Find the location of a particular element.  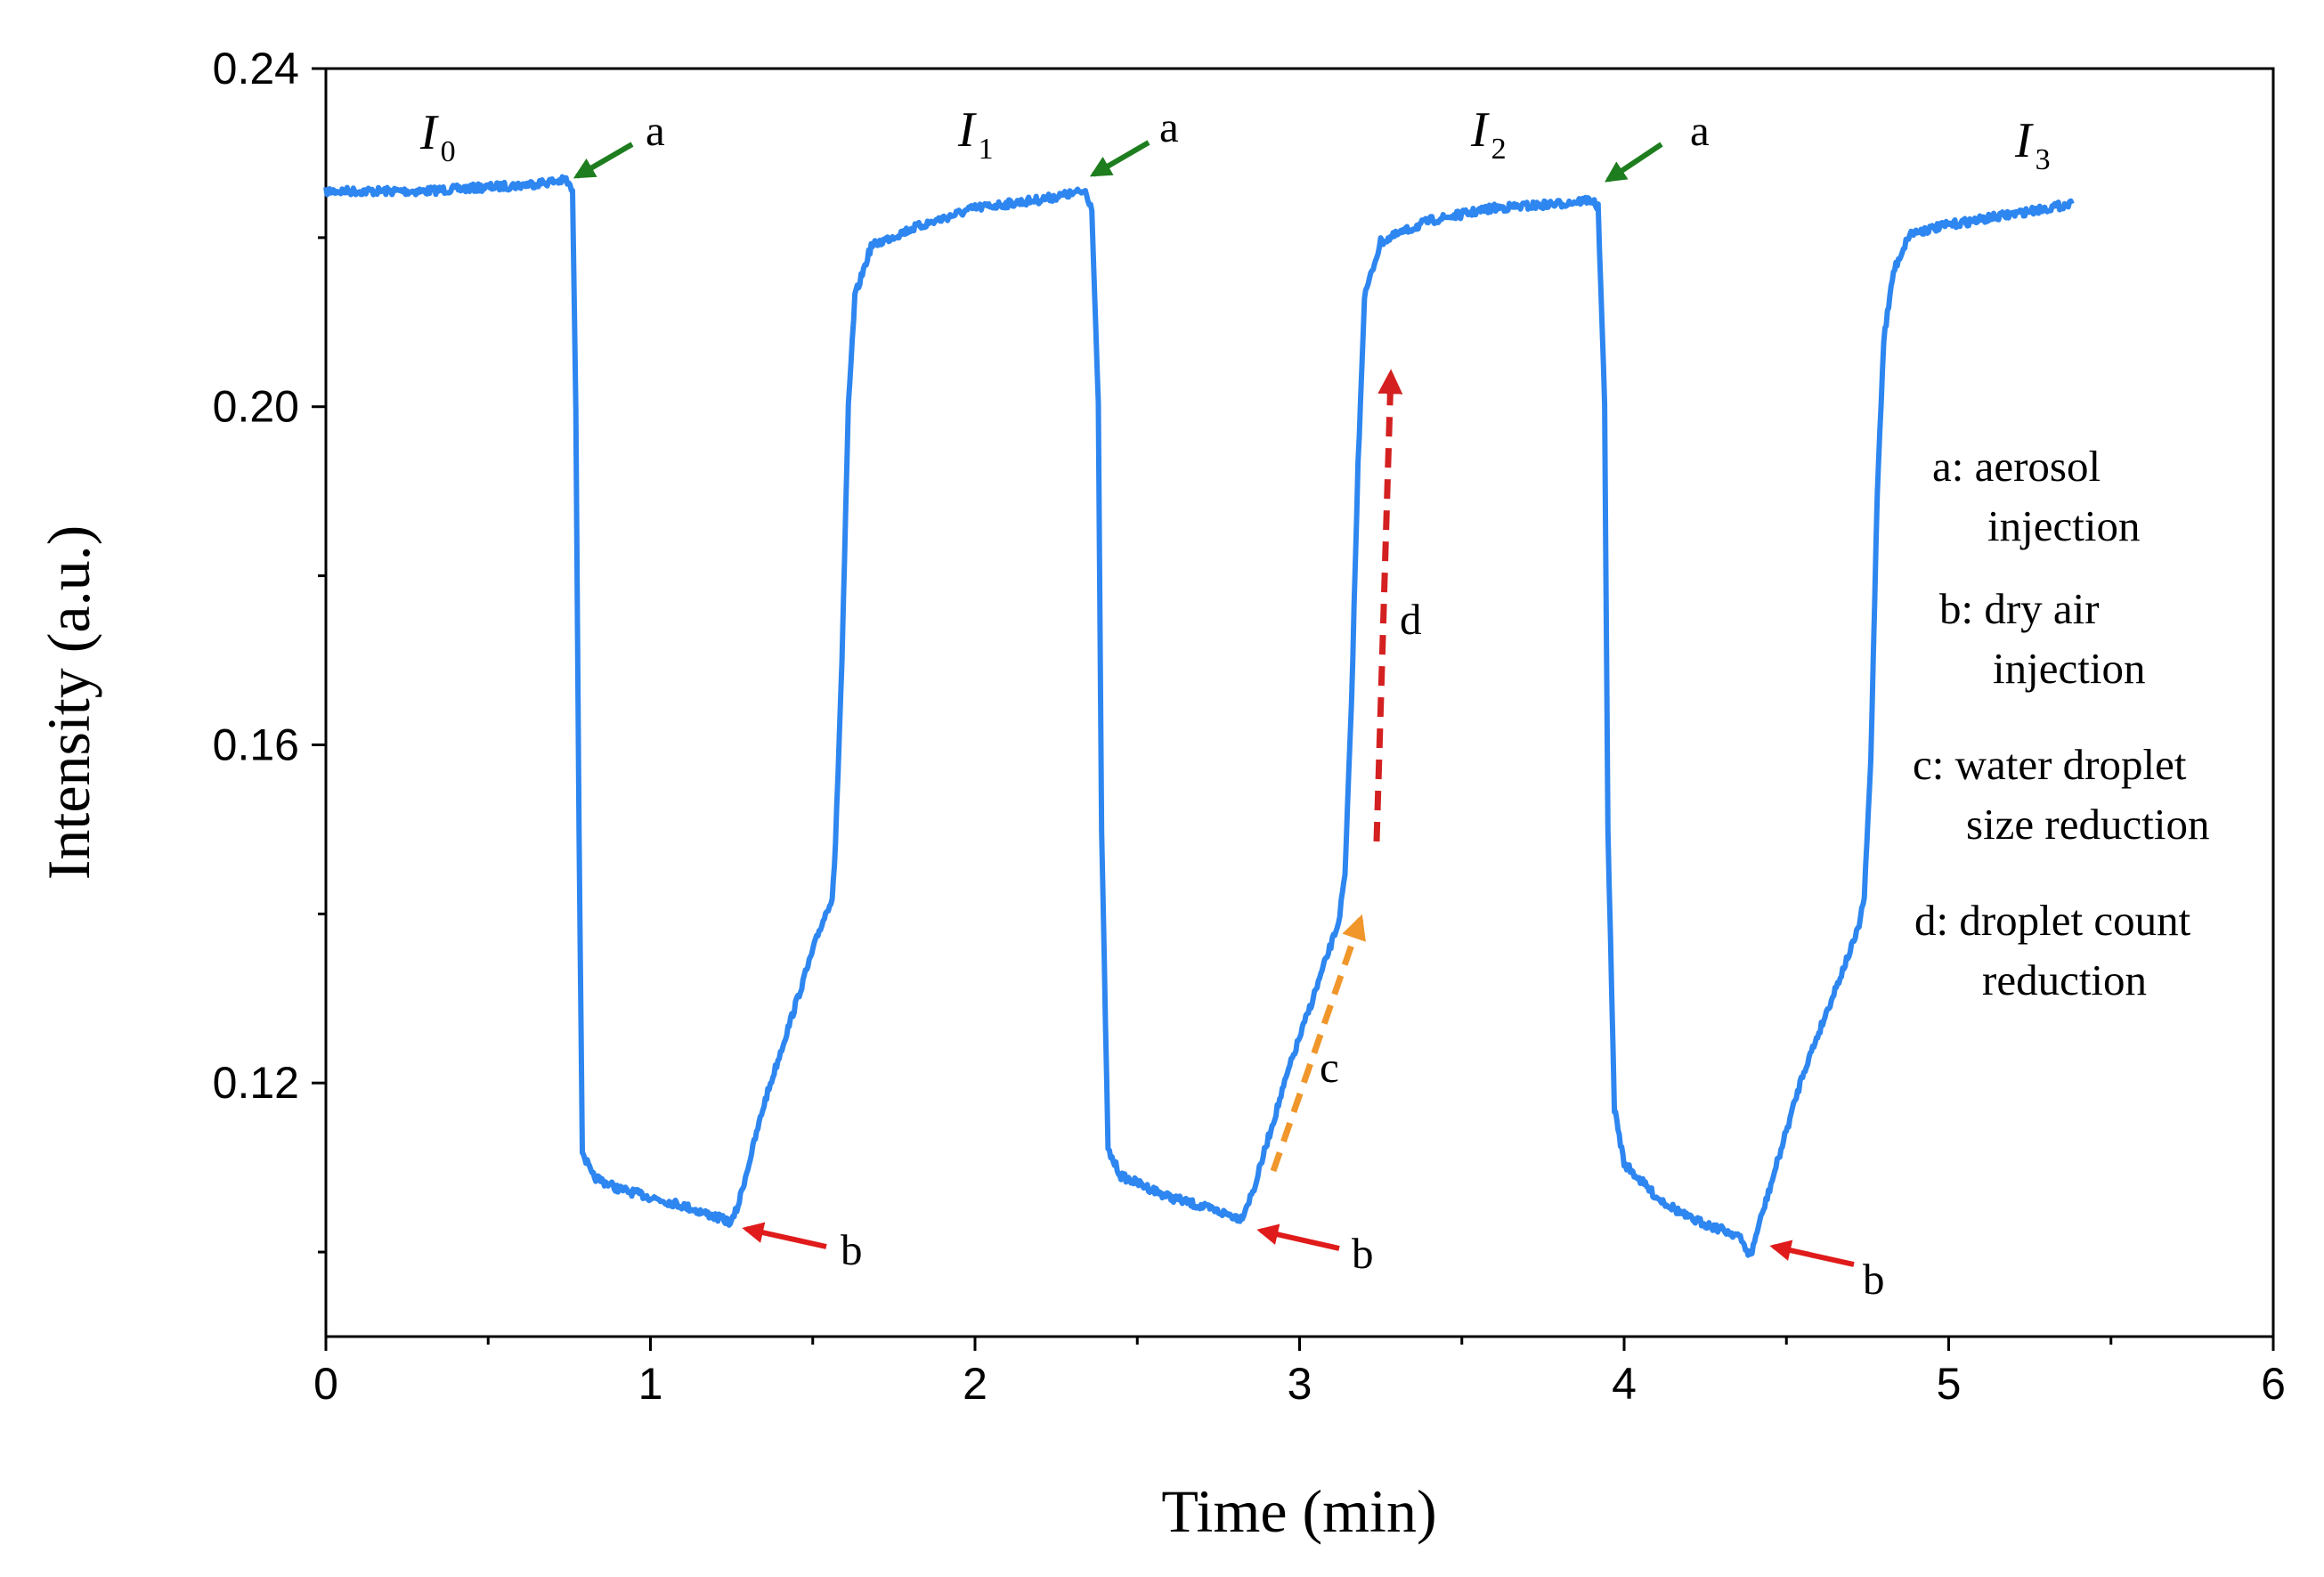

x-axis-ticks: 0 1 2 3 4 5 6 is located at coordinates (1300, 1373).